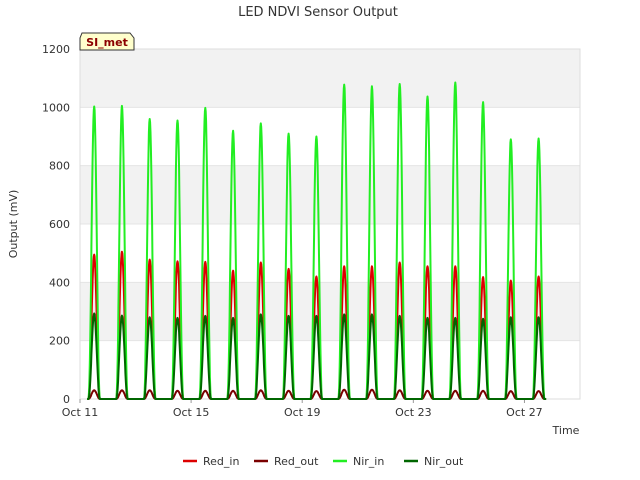 This screenshot has height=480, width=640. I want to click on badge-shape, so click(107, 41).